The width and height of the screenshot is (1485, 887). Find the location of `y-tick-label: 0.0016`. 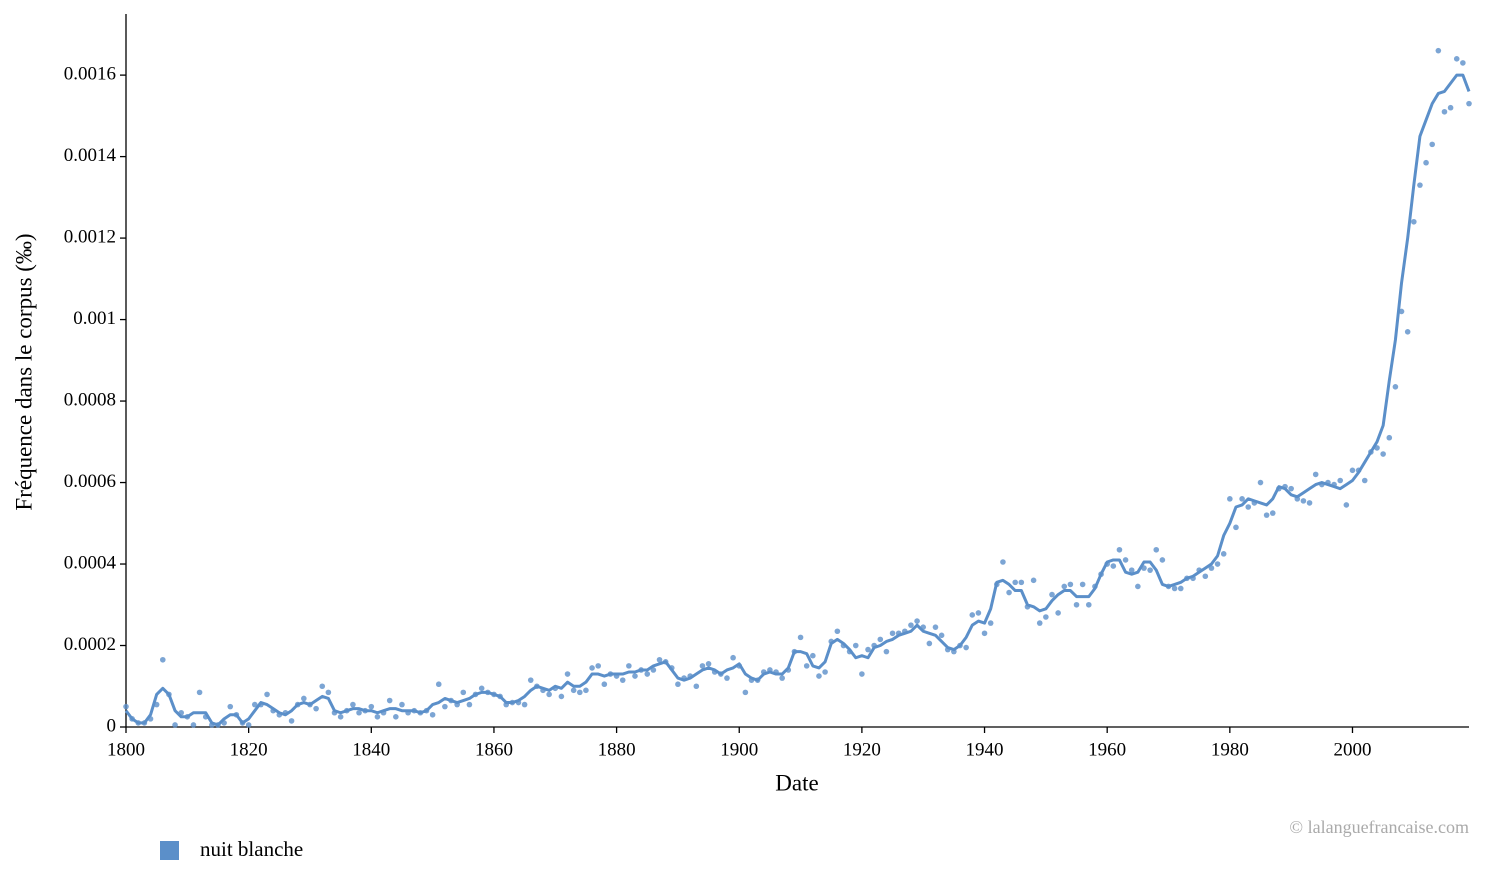

y-tick-label: 0.0016 is located at coordinates (90, 73).